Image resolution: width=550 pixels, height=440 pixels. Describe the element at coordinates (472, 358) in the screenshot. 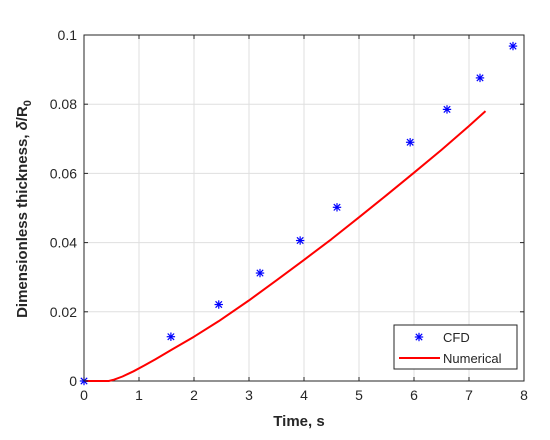

I see `legend-label-numerical: Numerical` at that location.